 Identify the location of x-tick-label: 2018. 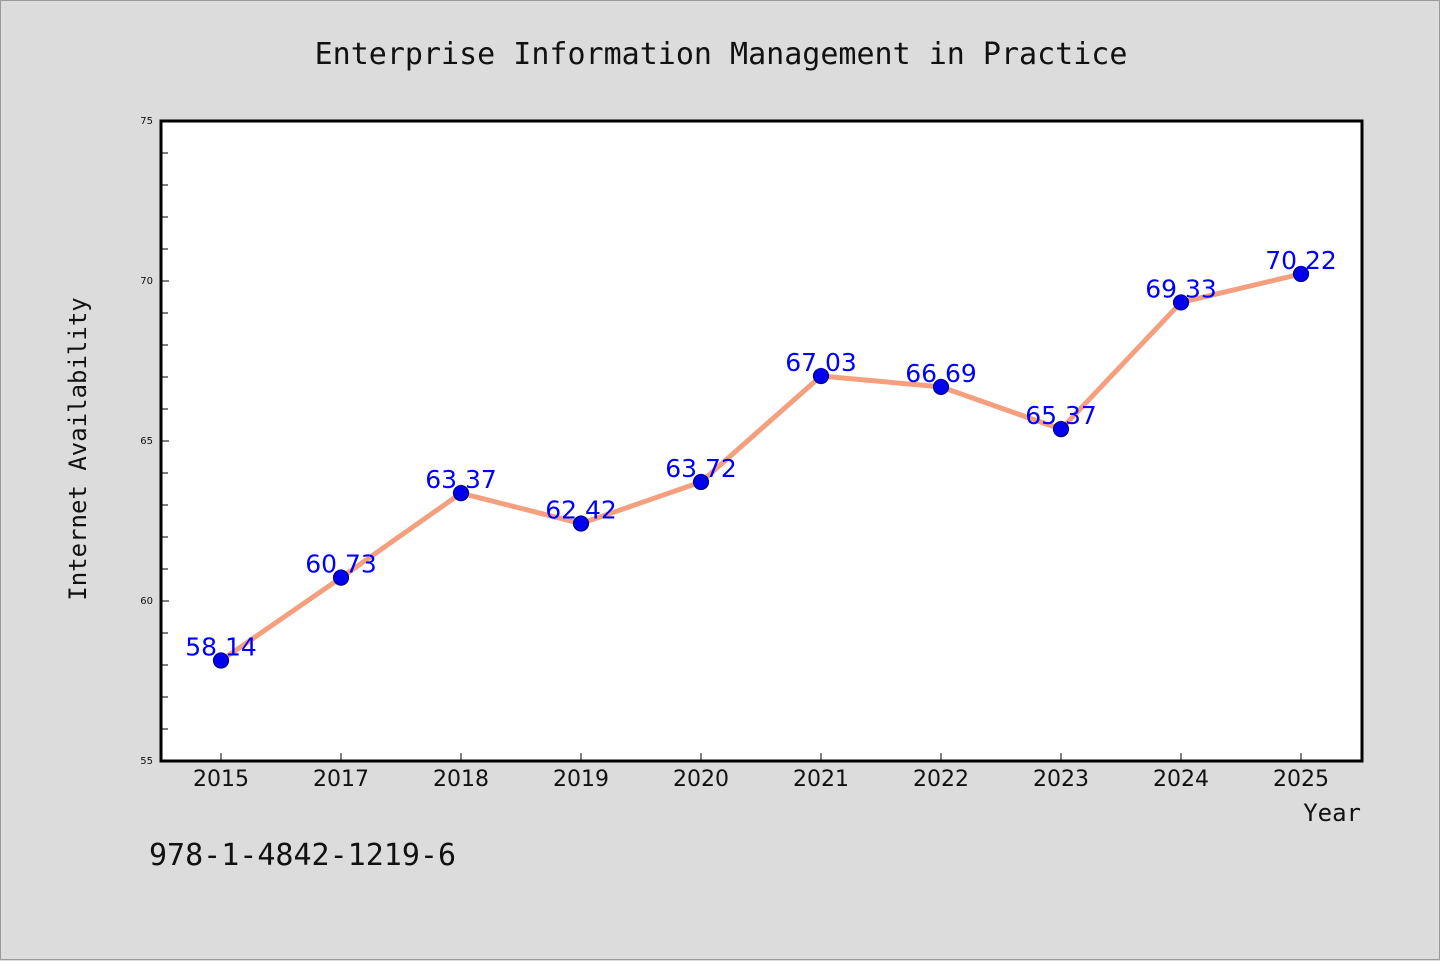
(461, 779).